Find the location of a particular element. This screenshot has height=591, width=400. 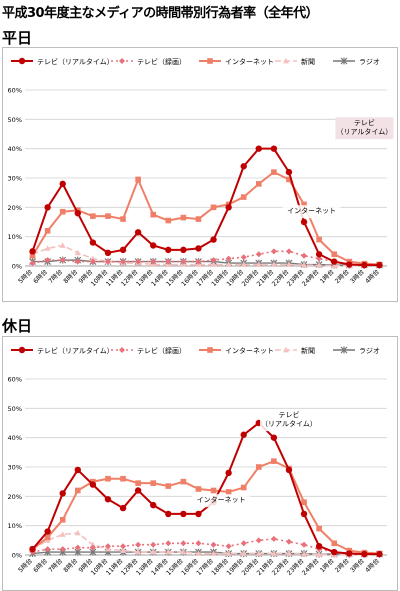

legend-label: インターネット is located at coordinates (249, 61).